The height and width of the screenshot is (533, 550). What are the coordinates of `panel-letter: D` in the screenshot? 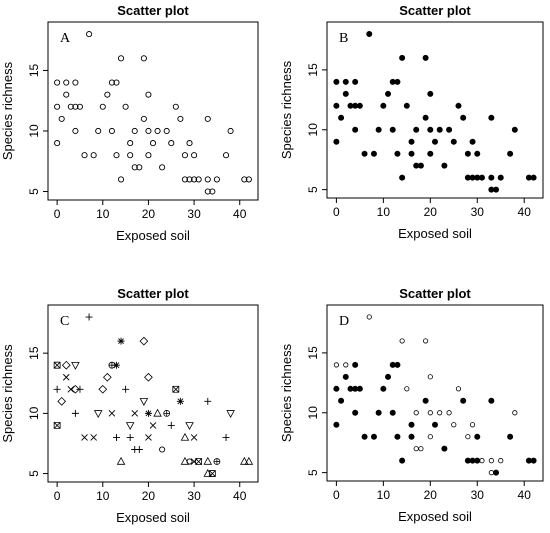 It's located at (344, 321).